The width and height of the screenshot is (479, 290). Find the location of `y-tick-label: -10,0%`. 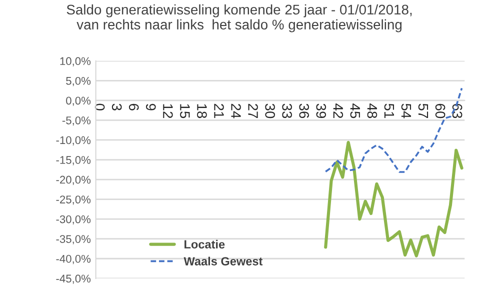

y-tick-label: -10,0% is located at coordinates (73, 141).